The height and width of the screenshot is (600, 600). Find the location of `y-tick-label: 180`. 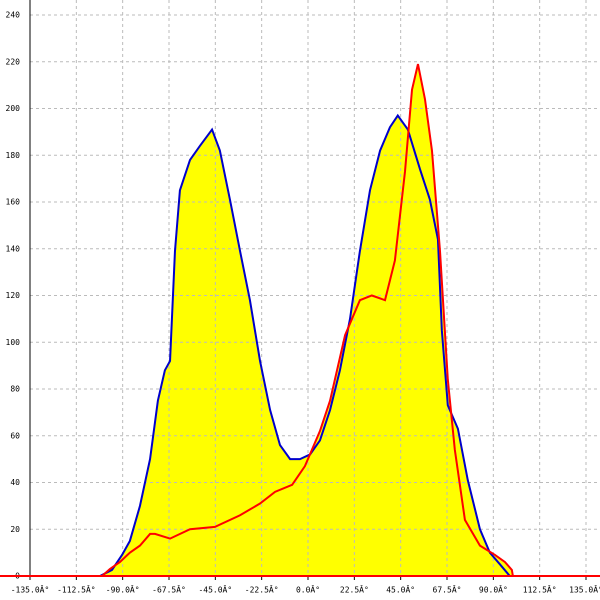

y-tick-label: 180 is located at coordinates (13, 155).